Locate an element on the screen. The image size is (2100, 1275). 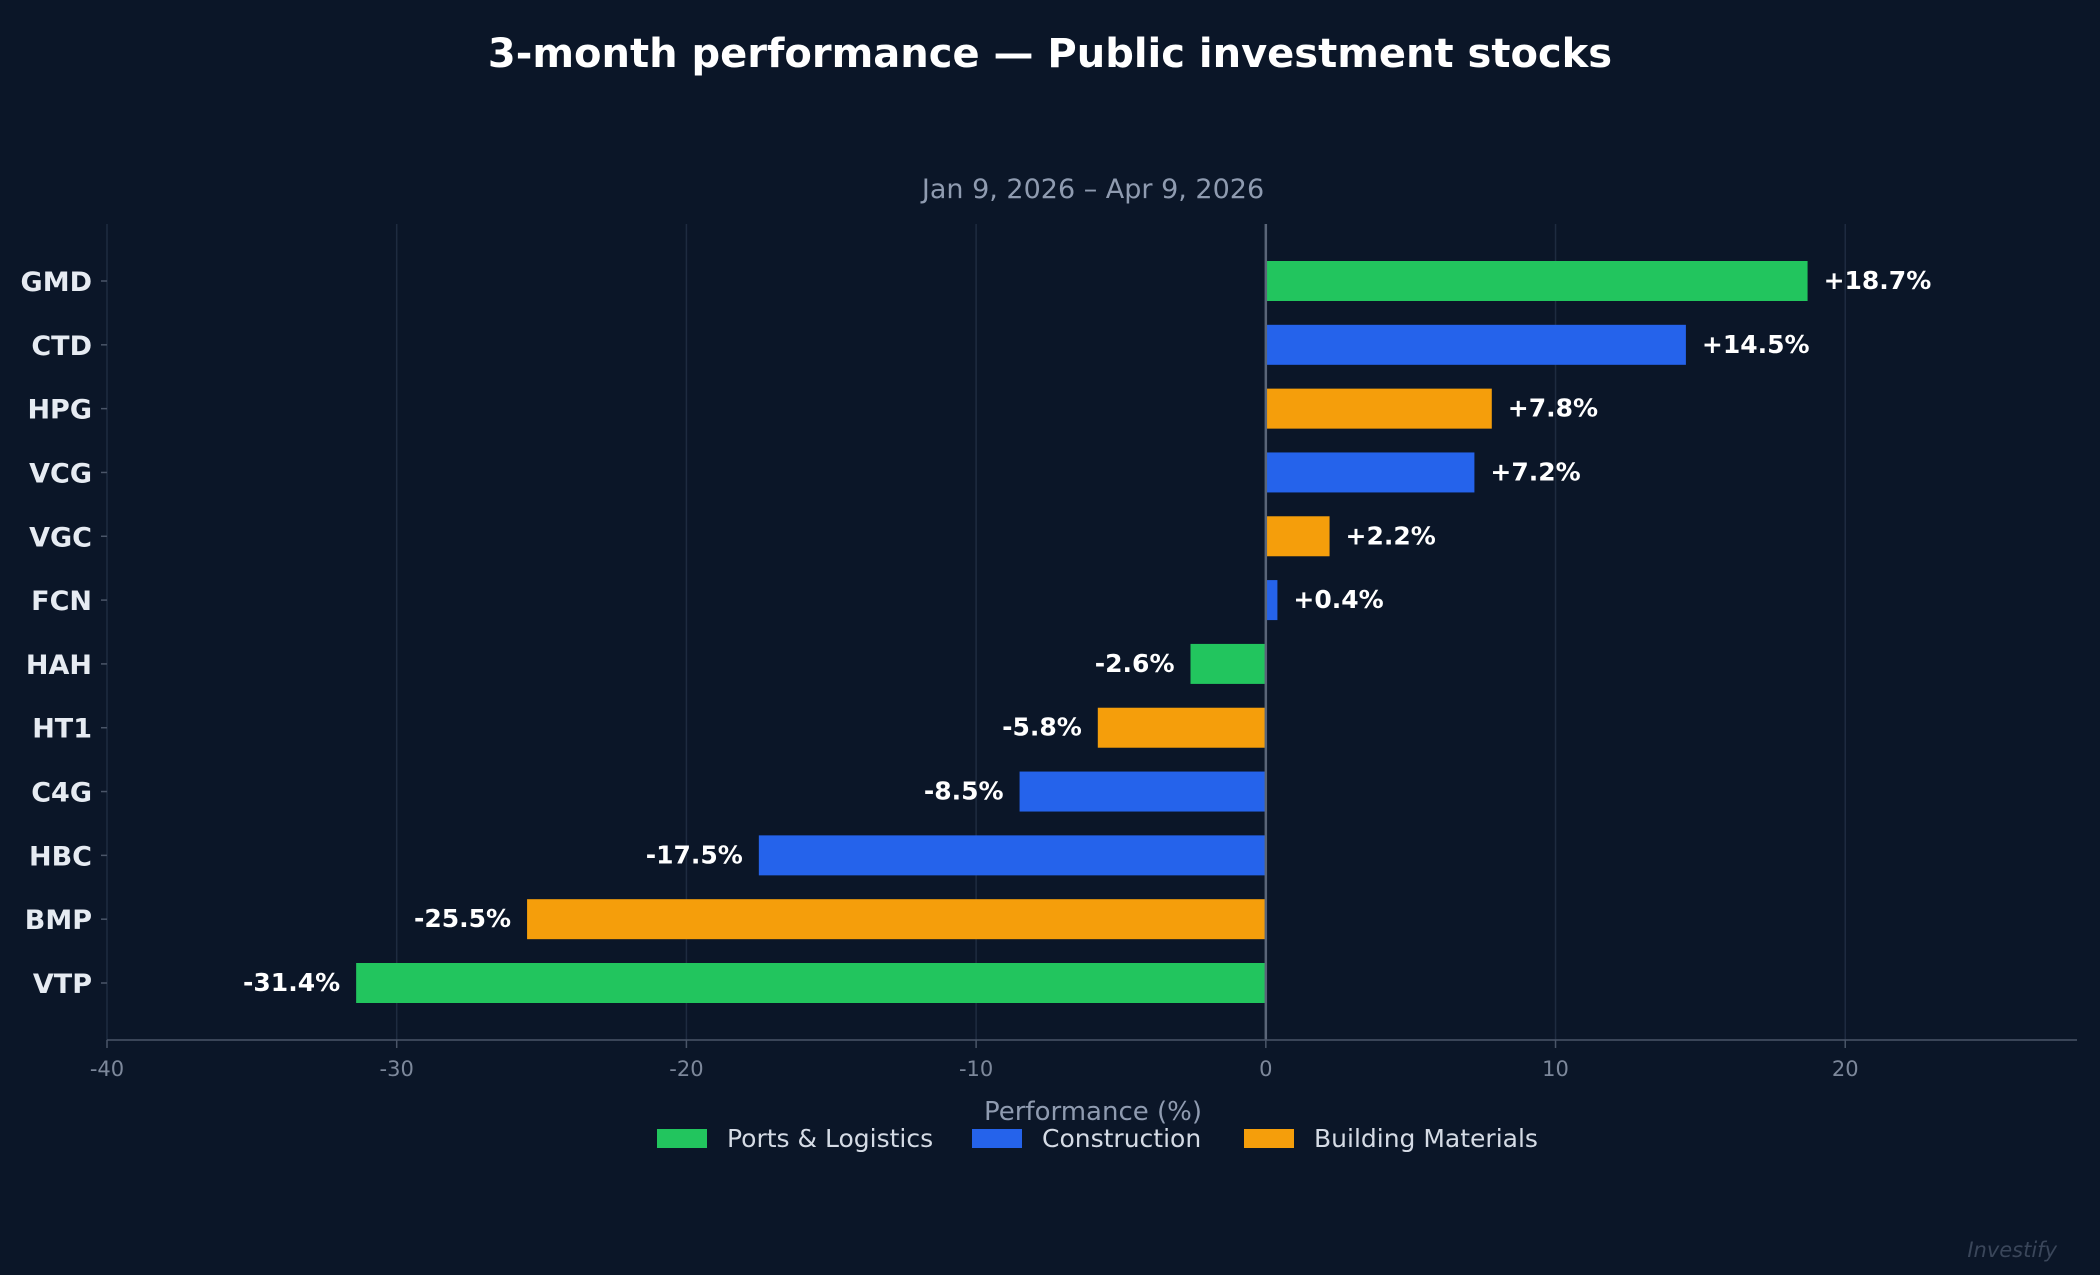
data-label: -2.6% is located at coordinates (1135, 663).